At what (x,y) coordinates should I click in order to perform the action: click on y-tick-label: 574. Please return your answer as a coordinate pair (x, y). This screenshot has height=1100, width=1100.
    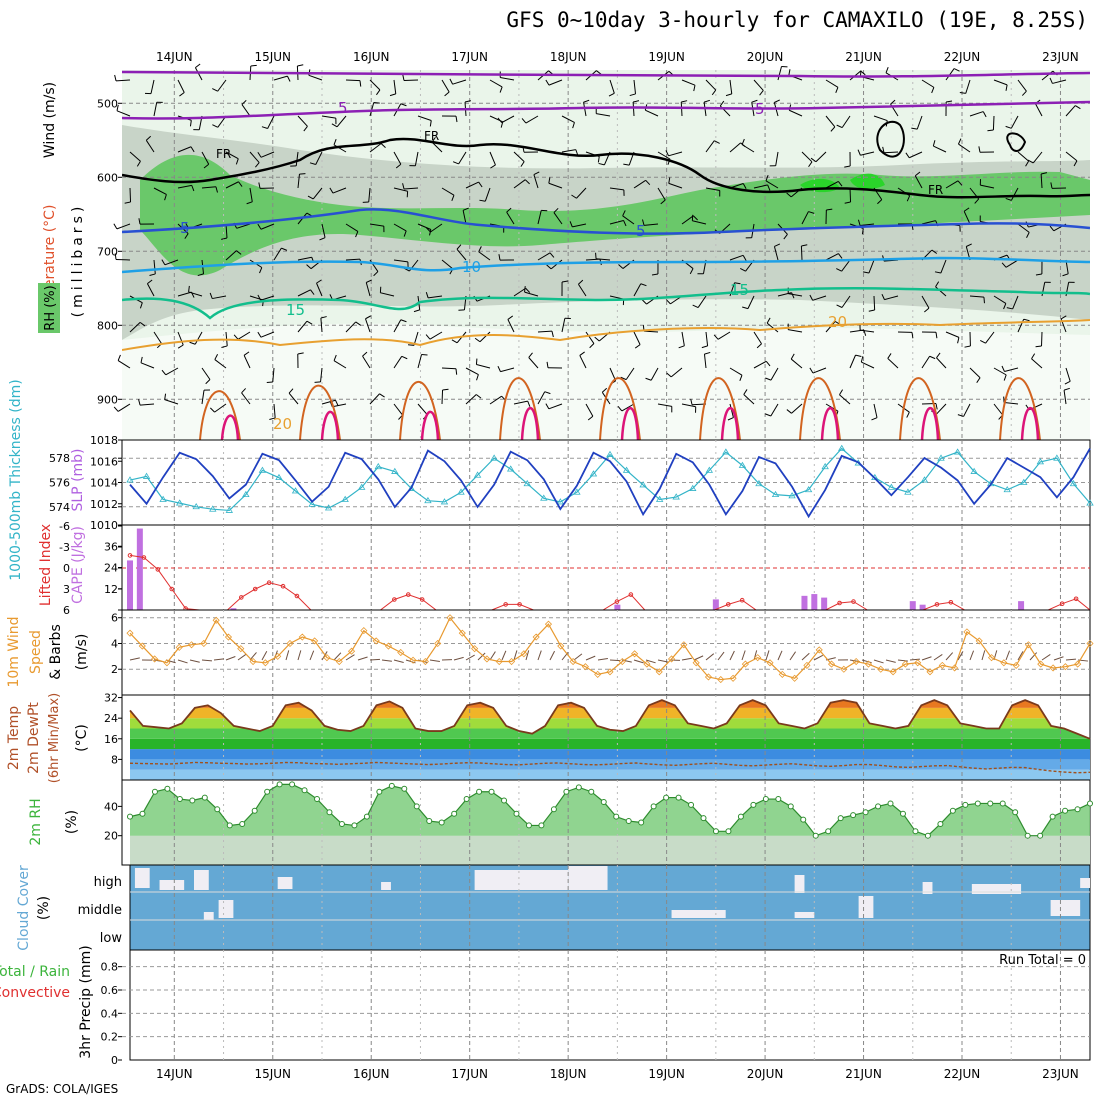
    Looking at the image, I should click on (59, 507).